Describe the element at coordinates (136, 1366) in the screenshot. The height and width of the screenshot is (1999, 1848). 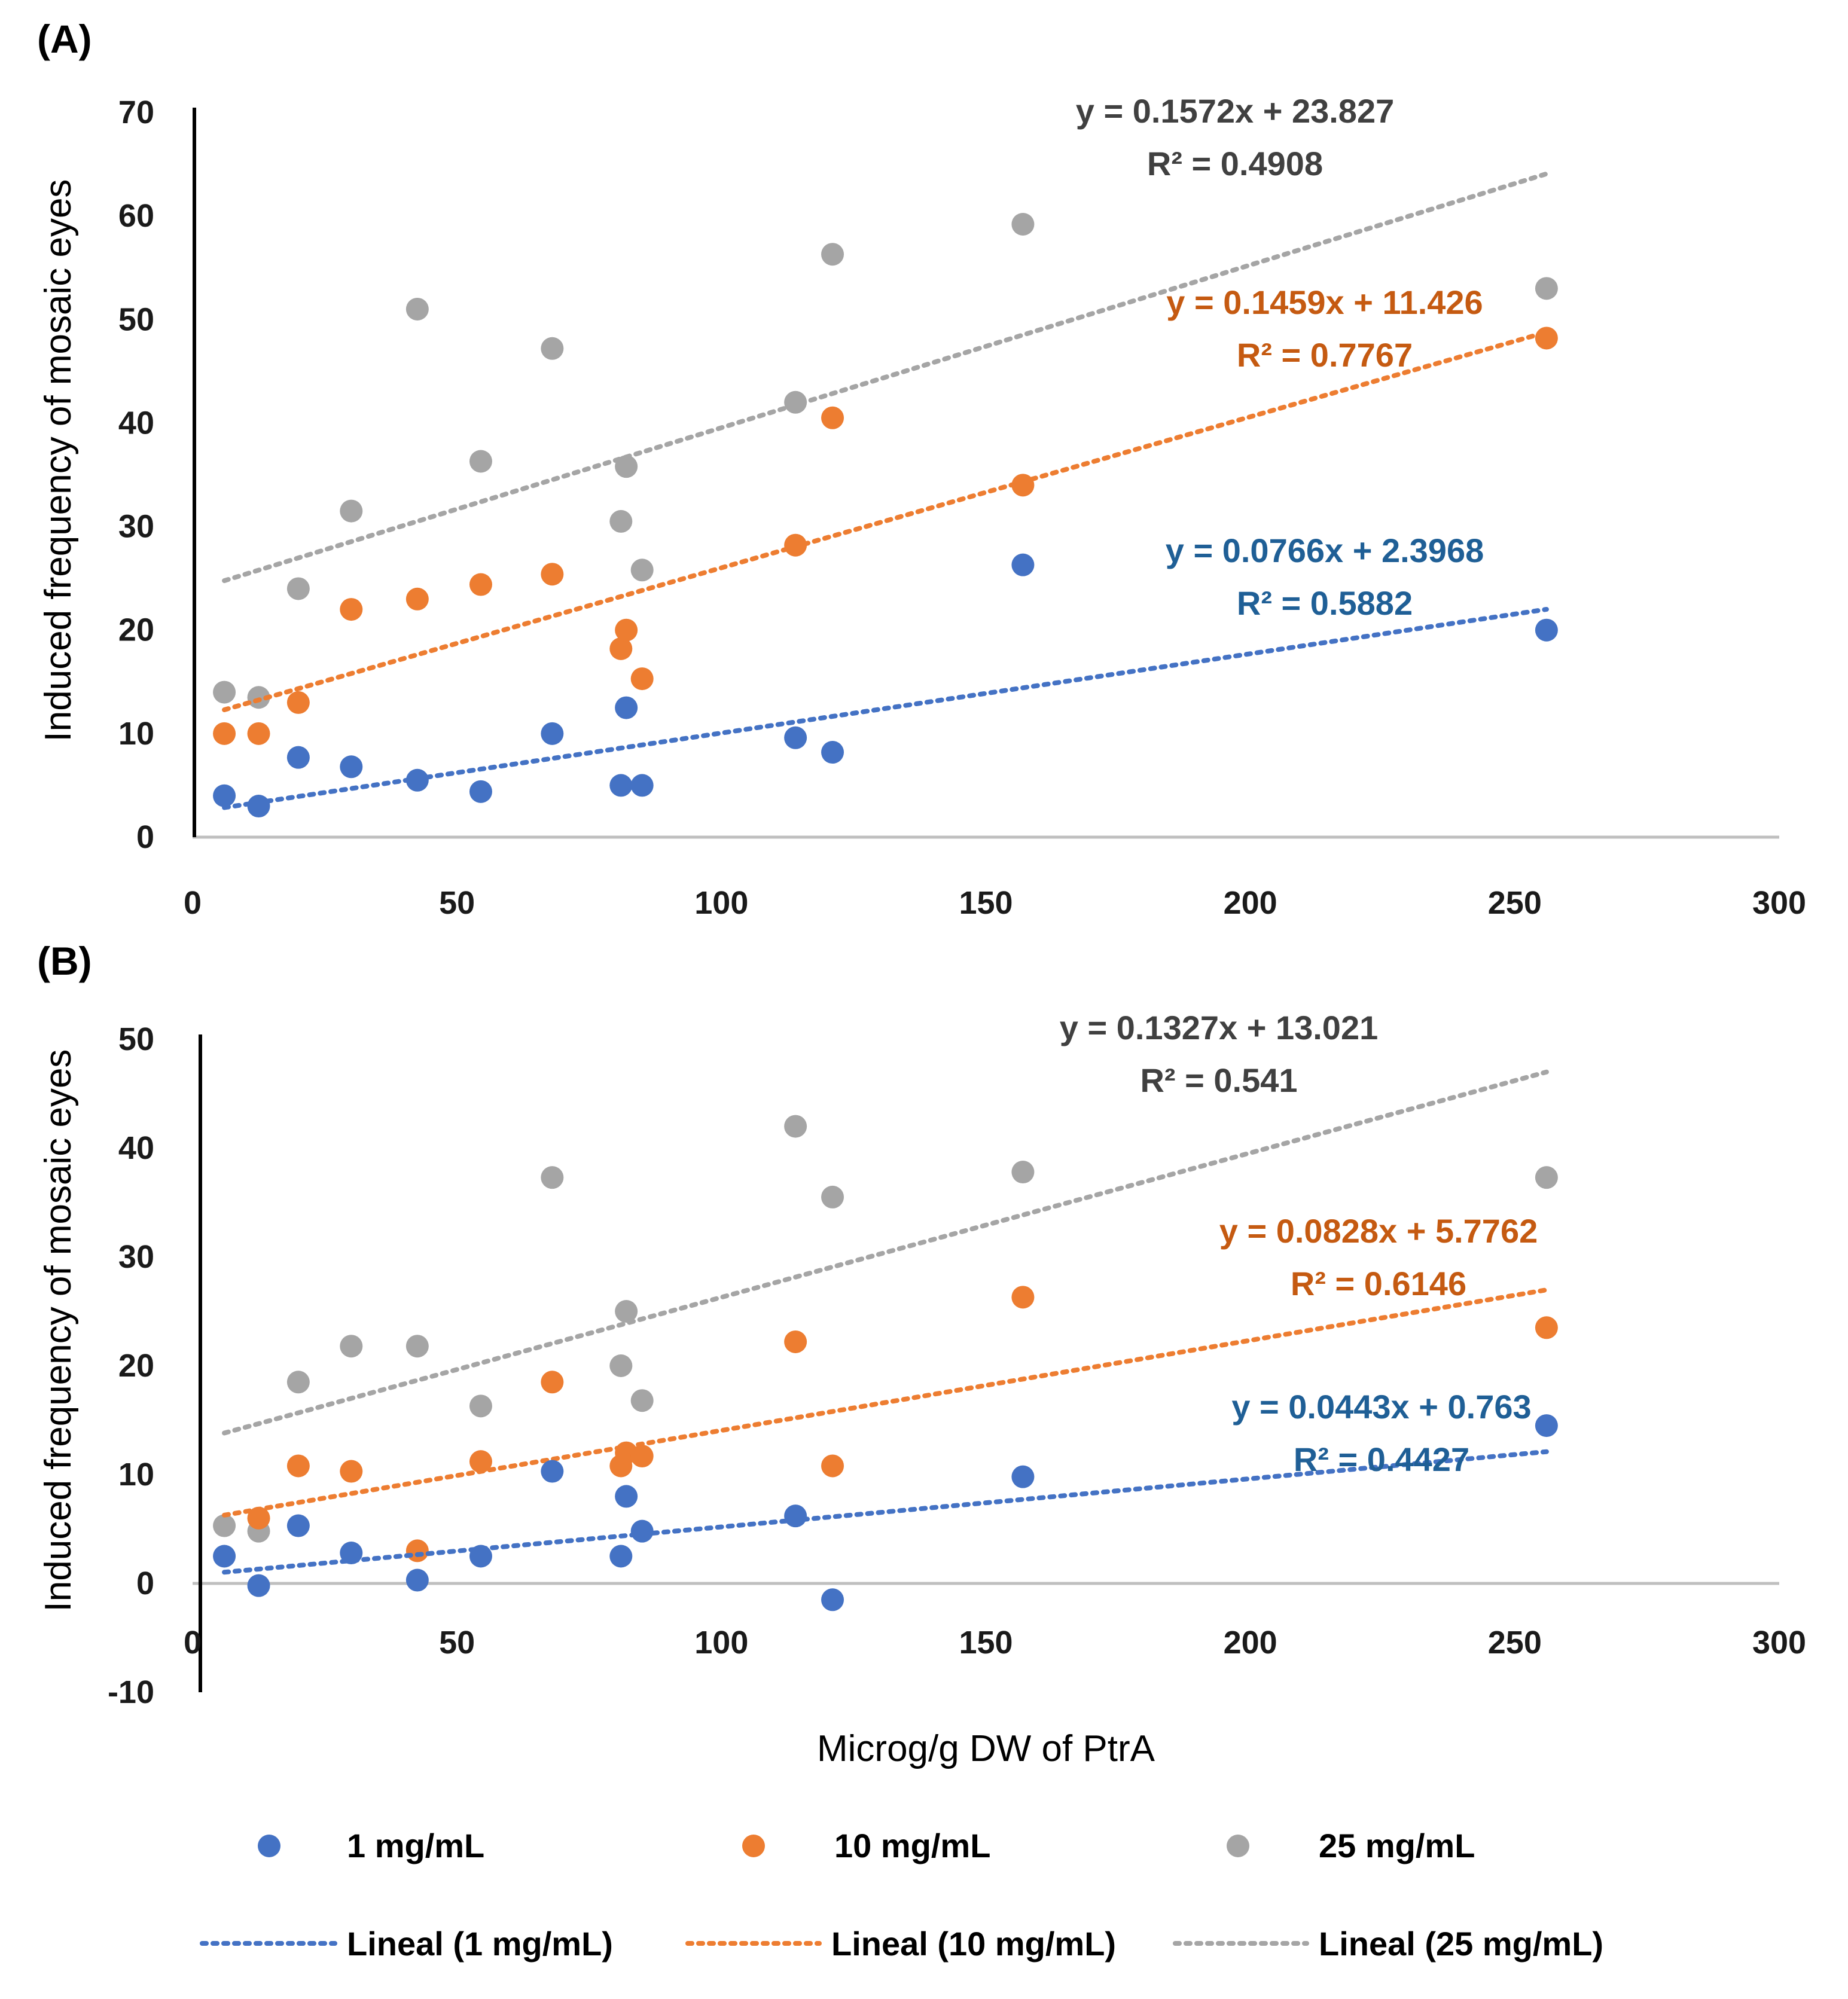
I see `chart2-y-tick-label: 20` at that location.